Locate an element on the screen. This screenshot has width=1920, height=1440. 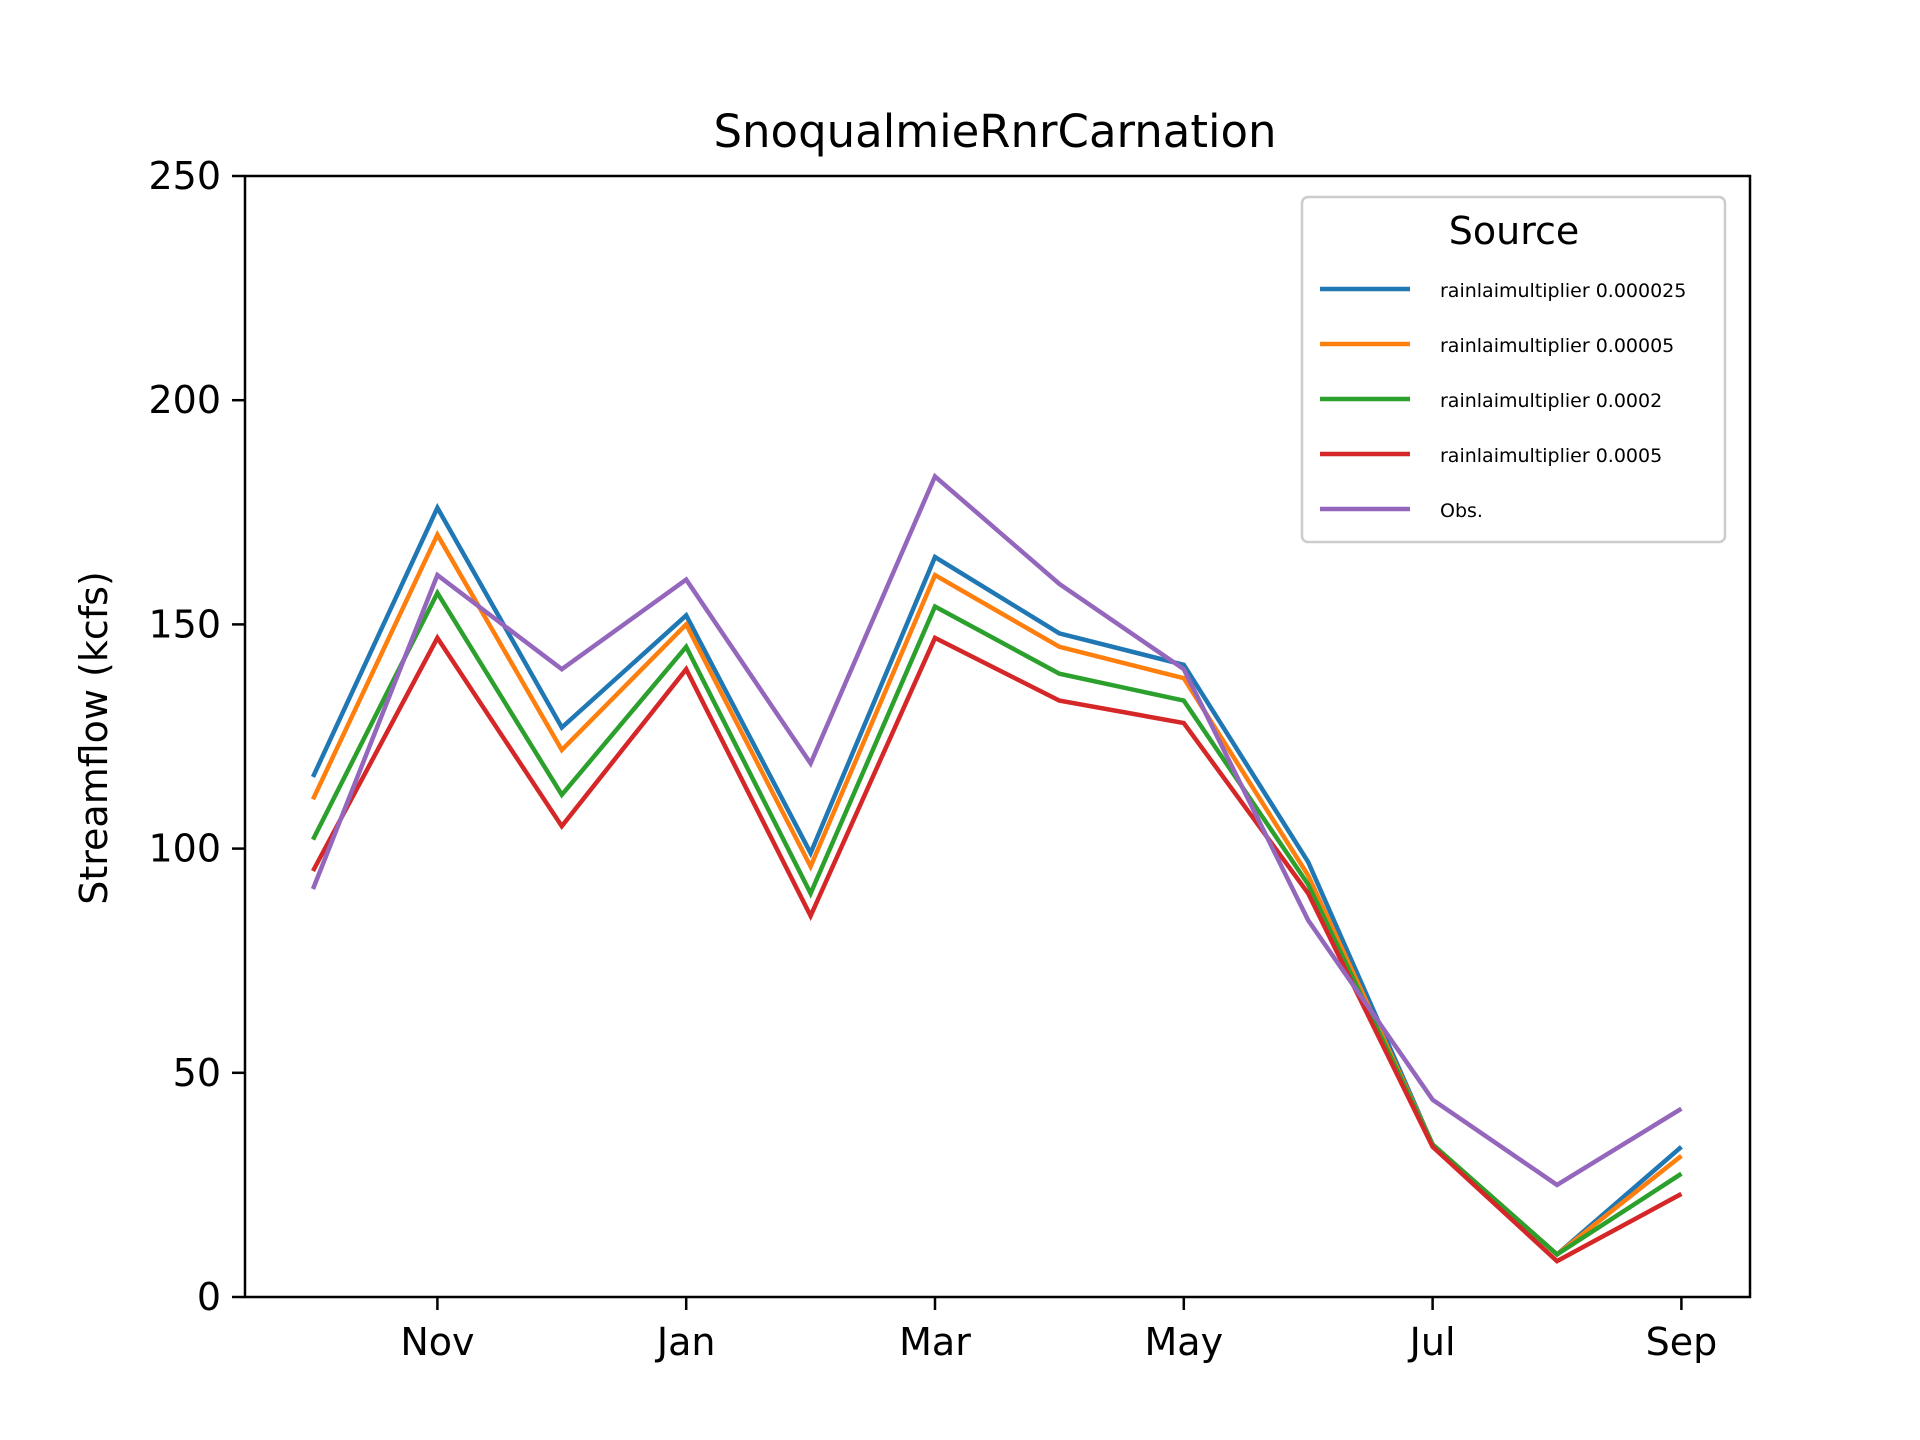
x-tick-label: Jul is located at coordinates (1432, 1342).